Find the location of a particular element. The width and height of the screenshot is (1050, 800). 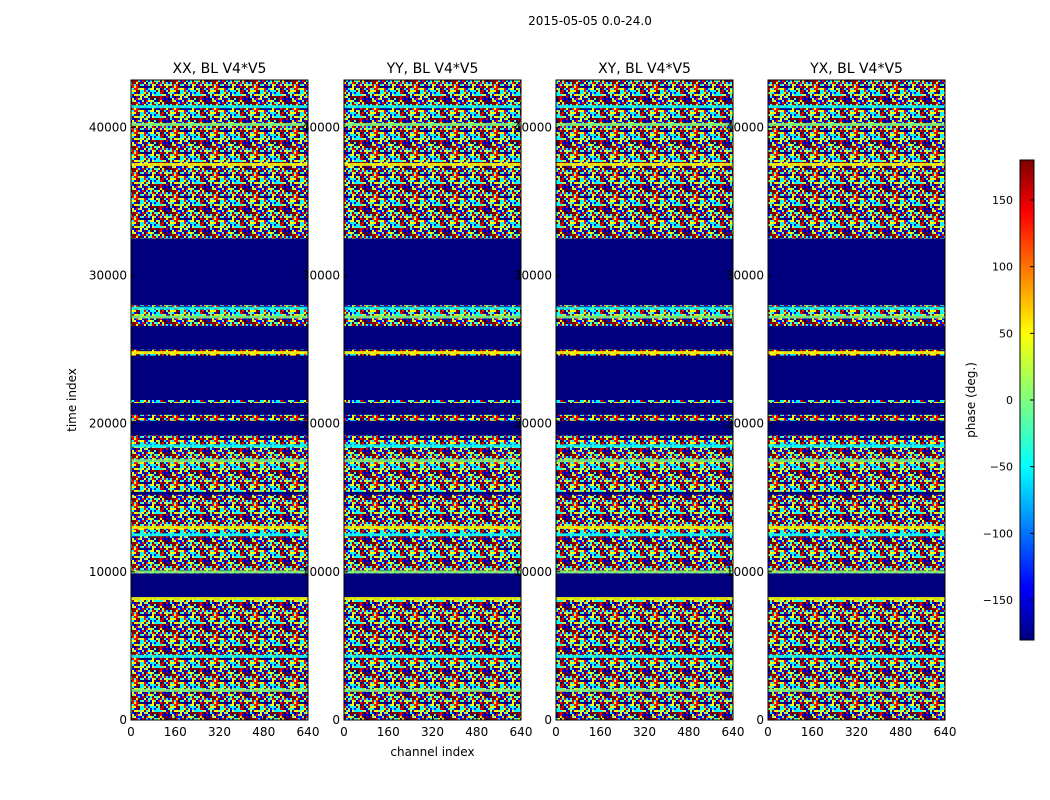

subplot-title: XY, BL V4*V5 is located at coordinates (644, 69).